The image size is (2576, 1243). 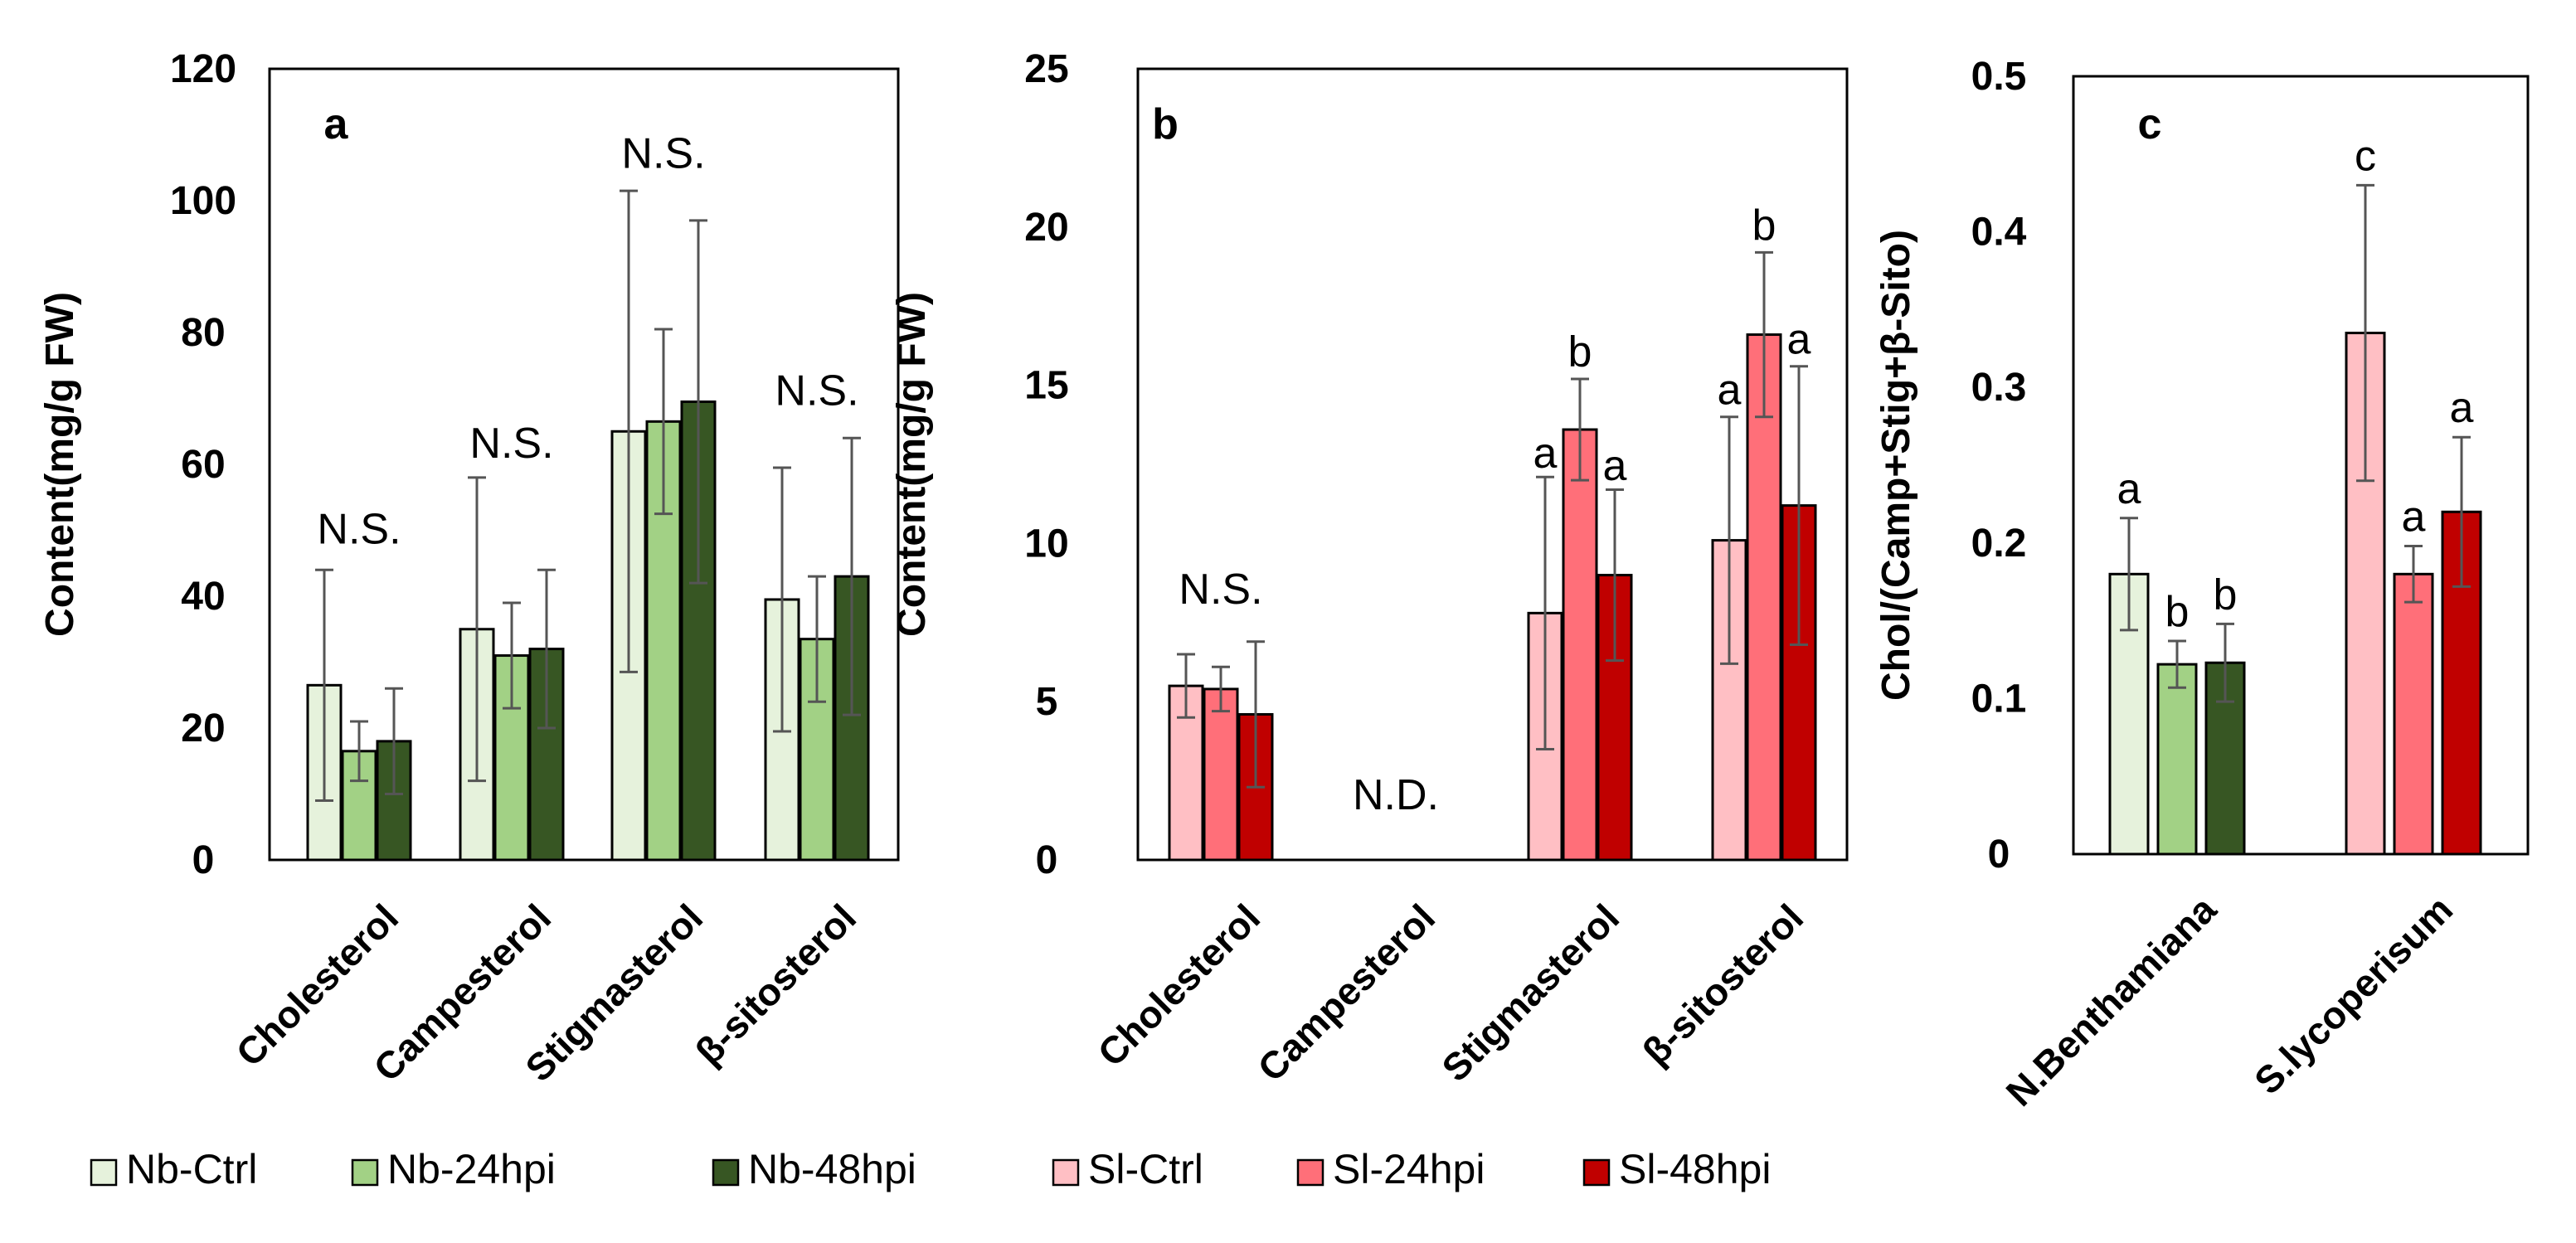 What do you see at coordinates (1046, 69) in the screenshot?
I see `y-tick-label: 25` at bounding box center [1046, 69].